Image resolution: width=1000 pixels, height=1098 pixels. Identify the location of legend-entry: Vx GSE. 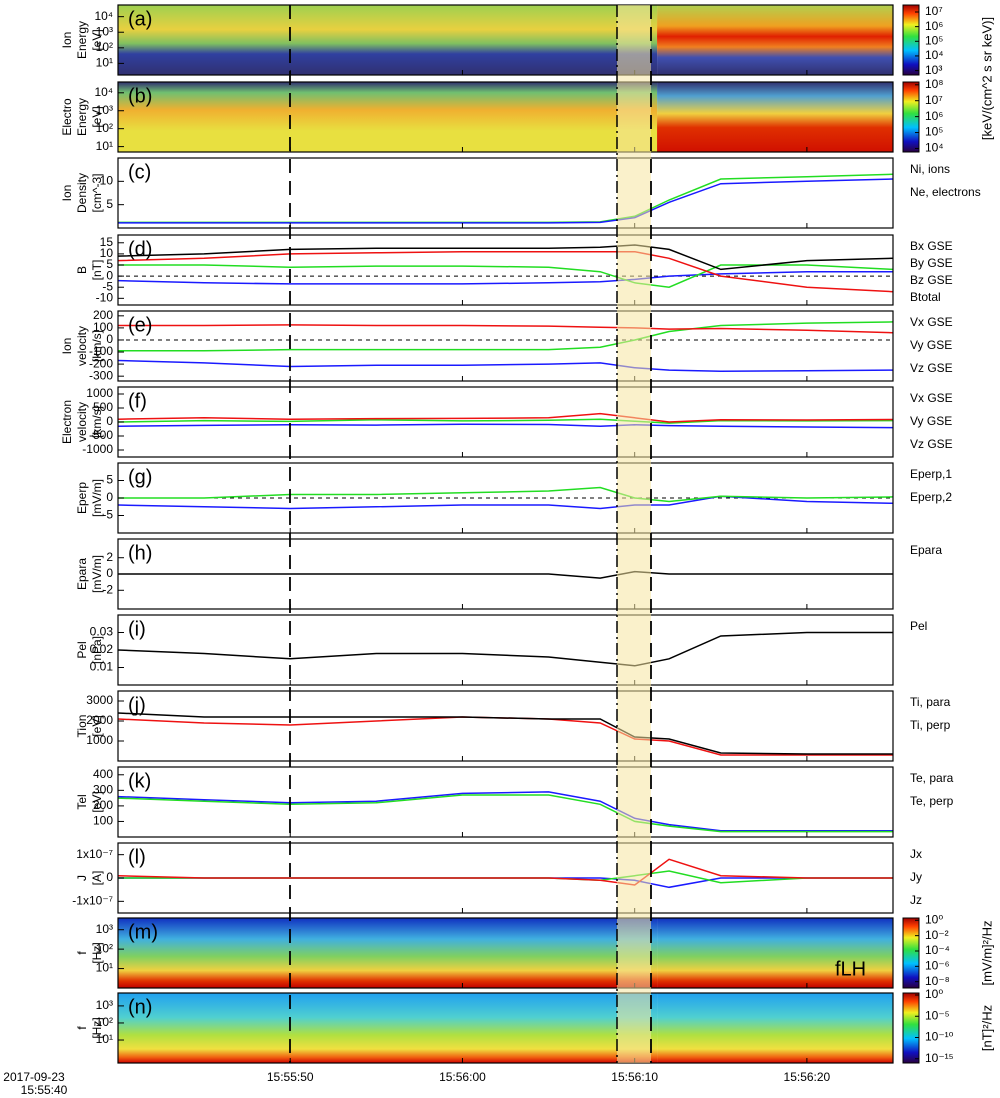
(931, 322).